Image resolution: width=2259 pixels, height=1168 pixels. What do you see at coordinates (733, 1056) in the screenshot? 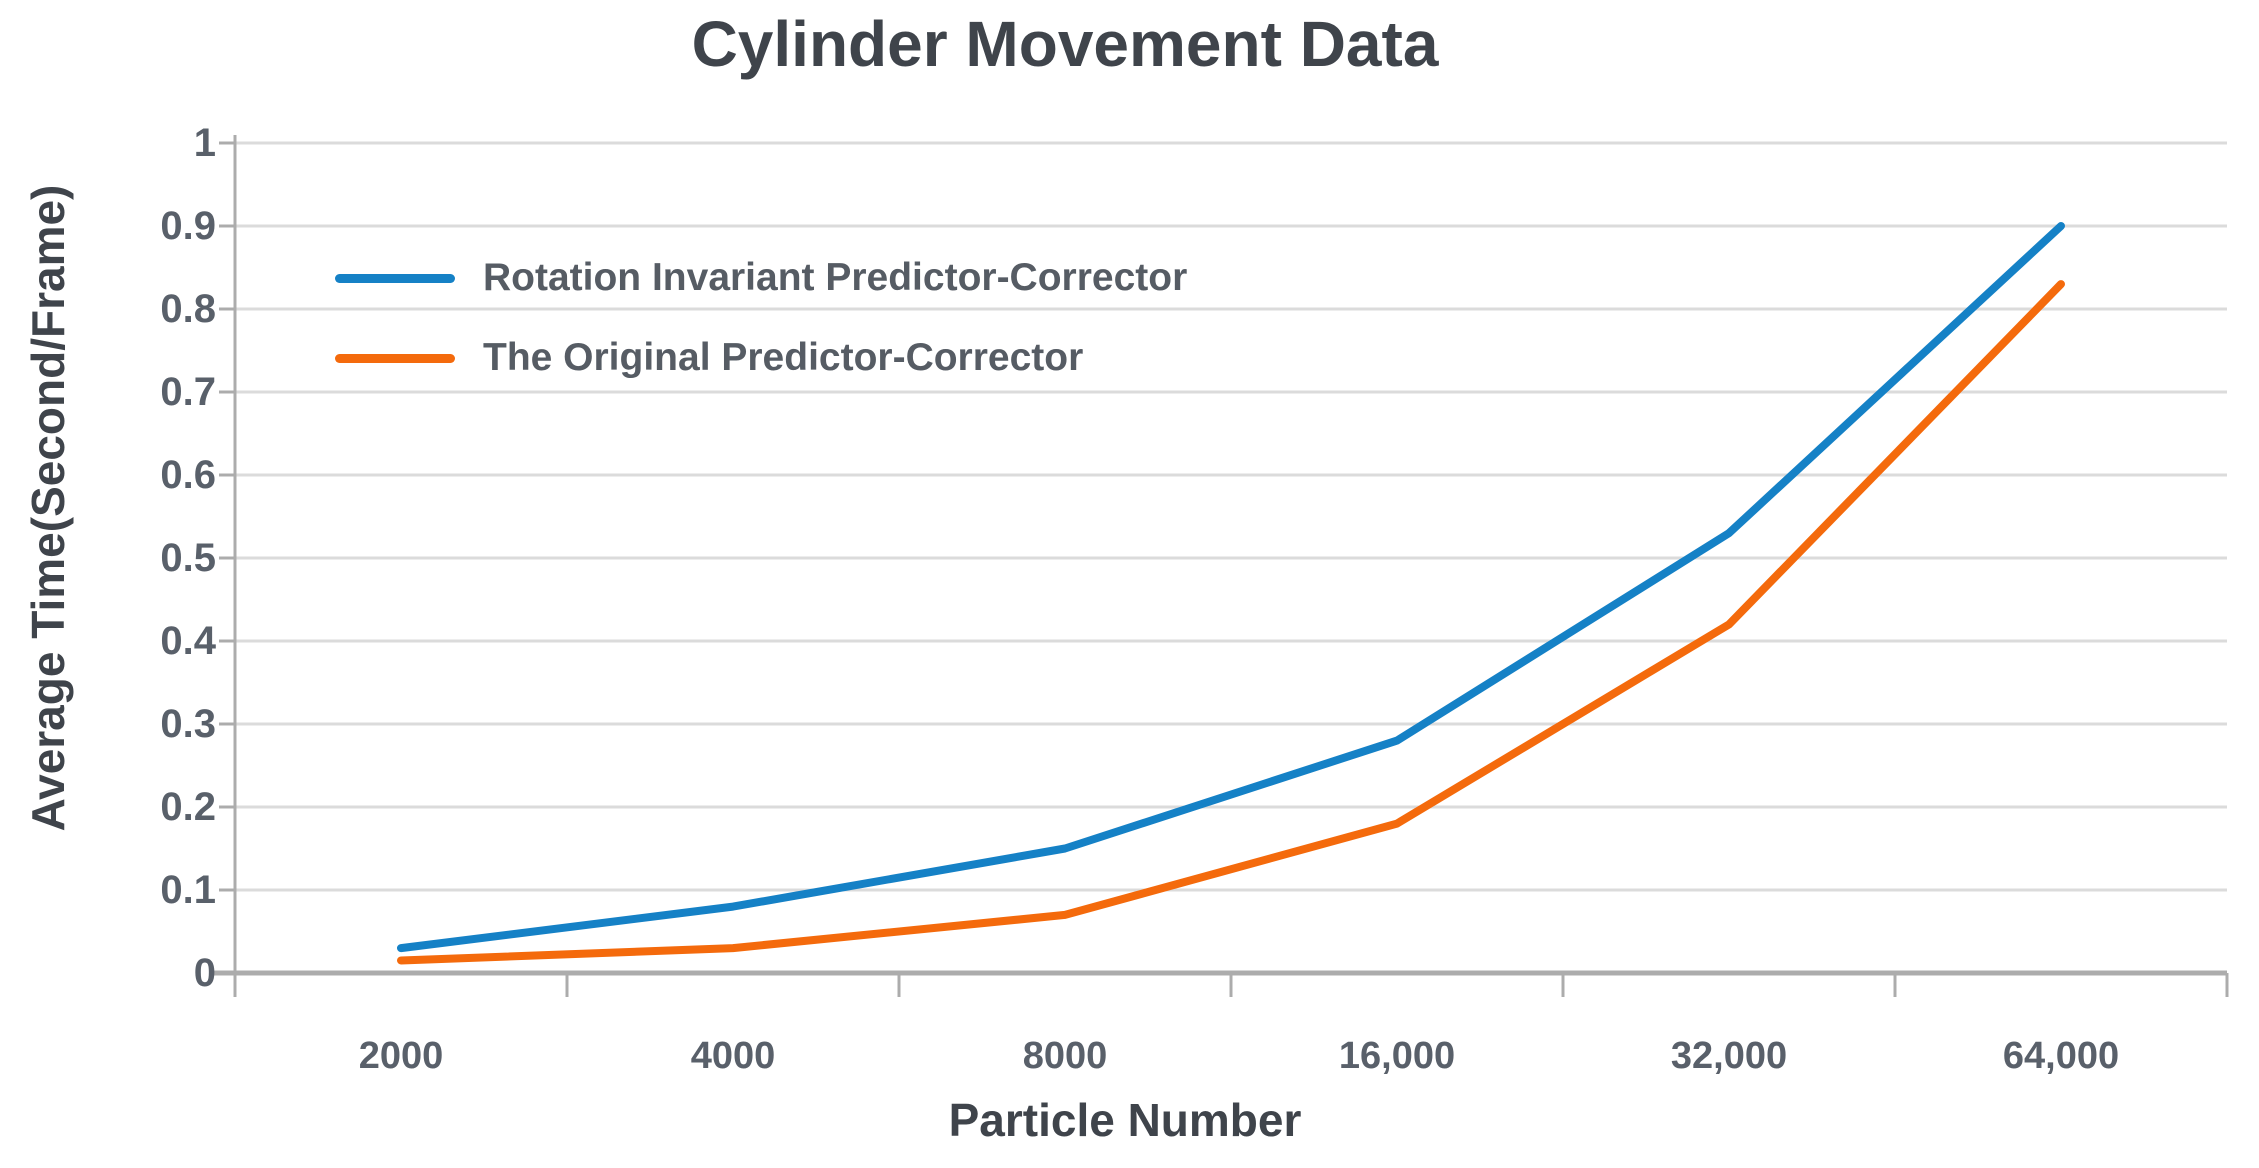
I see `x-tick-label: 4000` at bounding box center [733, 1056].